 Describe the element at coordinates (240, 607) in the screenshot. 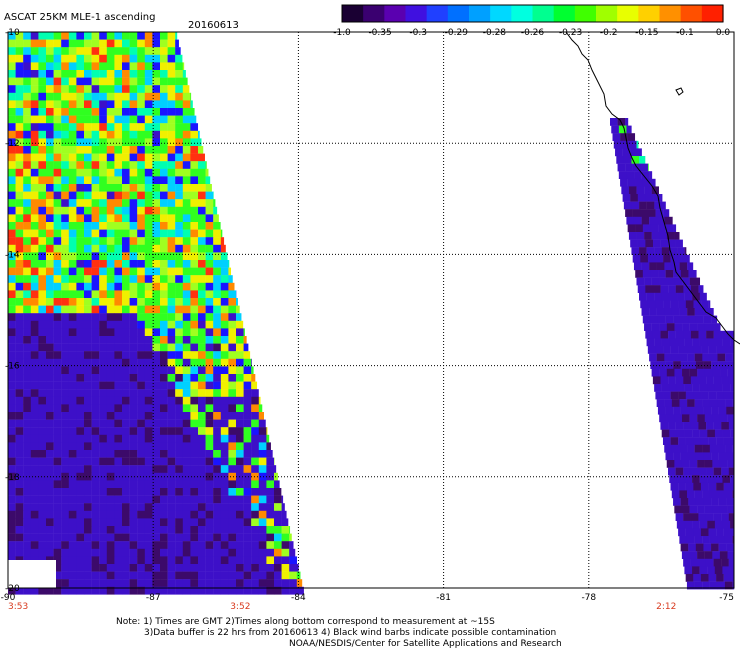

I see `pass-time-label: 3:52` at that location.